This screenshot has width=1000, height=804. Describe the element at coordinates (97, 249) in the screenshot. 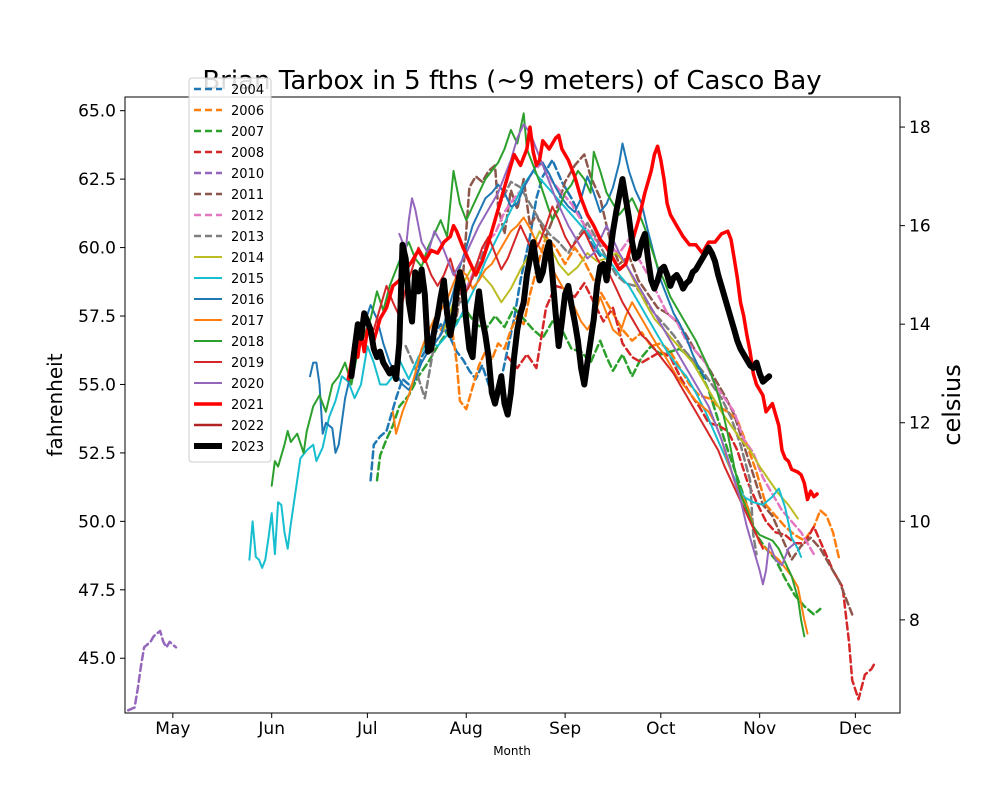

I see `y-tick-label: 60.0` at that location.